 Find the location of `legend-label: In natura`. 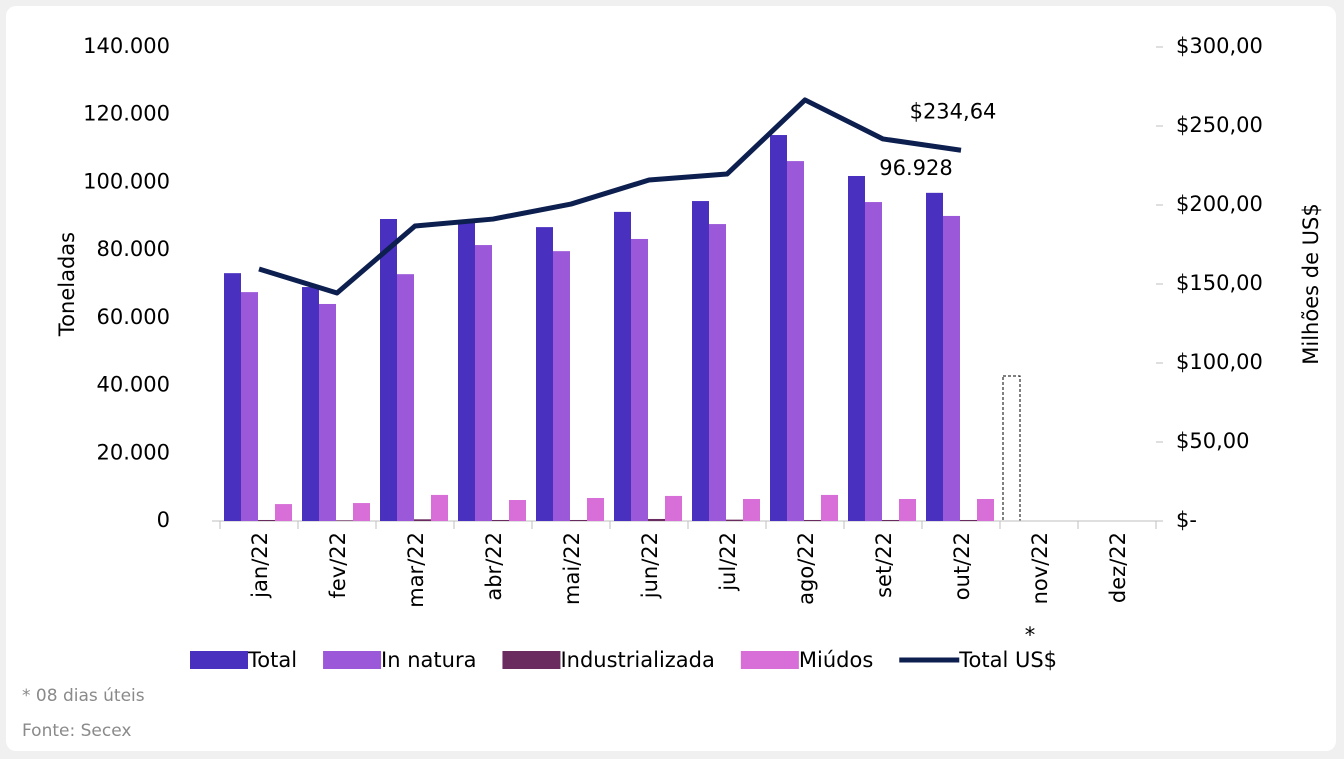

legend-label: In natura is located at coordinates (428, 660).